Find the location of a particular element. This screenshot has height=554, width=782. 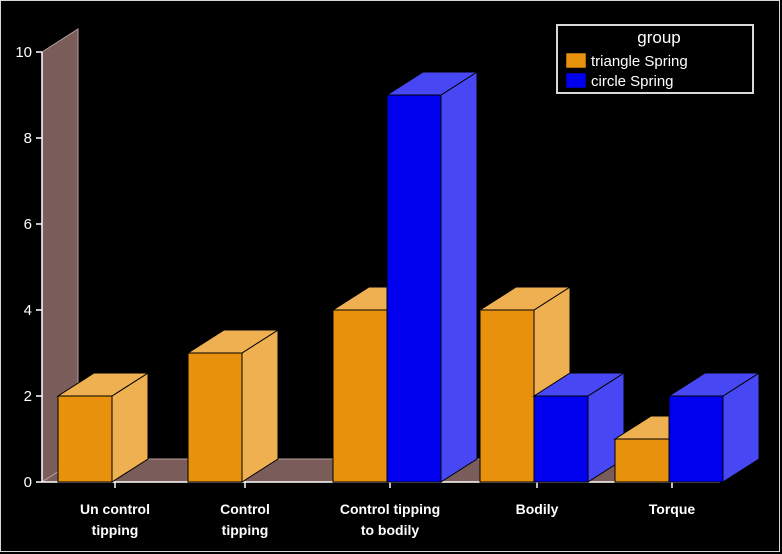

y-tick-label: 6 is located at coordinates (28, 224).